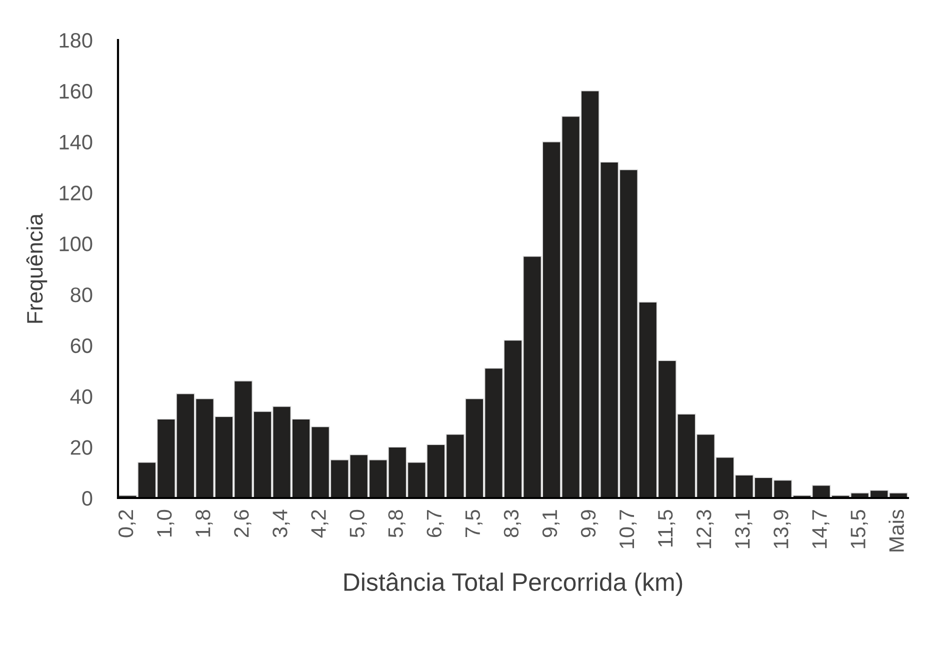 This screenshot has width=930, height=646. I want to click on x-tick-label: 6,7, so click(435, 524).